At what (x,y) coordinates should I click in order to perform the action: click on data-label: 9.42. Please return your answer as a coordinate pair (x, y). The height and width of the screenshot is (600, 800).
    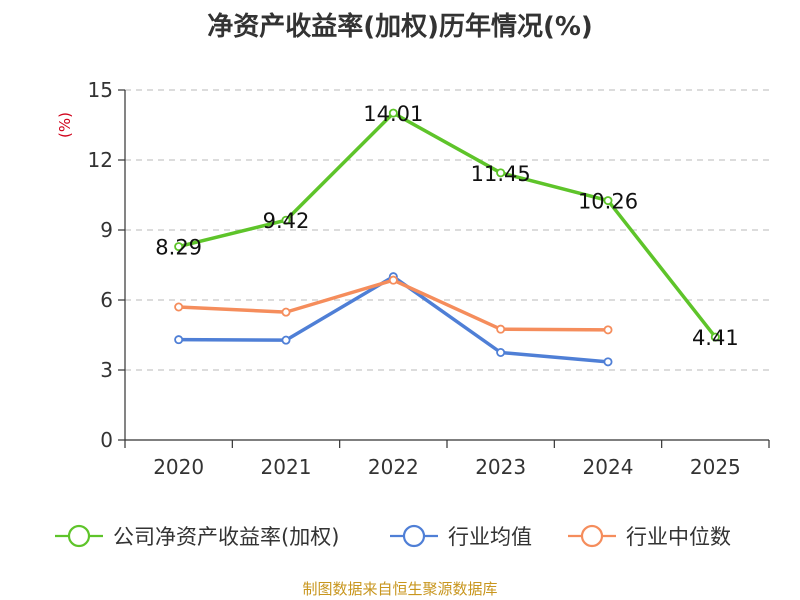
    Looking at the image, I should click on (286, 221).